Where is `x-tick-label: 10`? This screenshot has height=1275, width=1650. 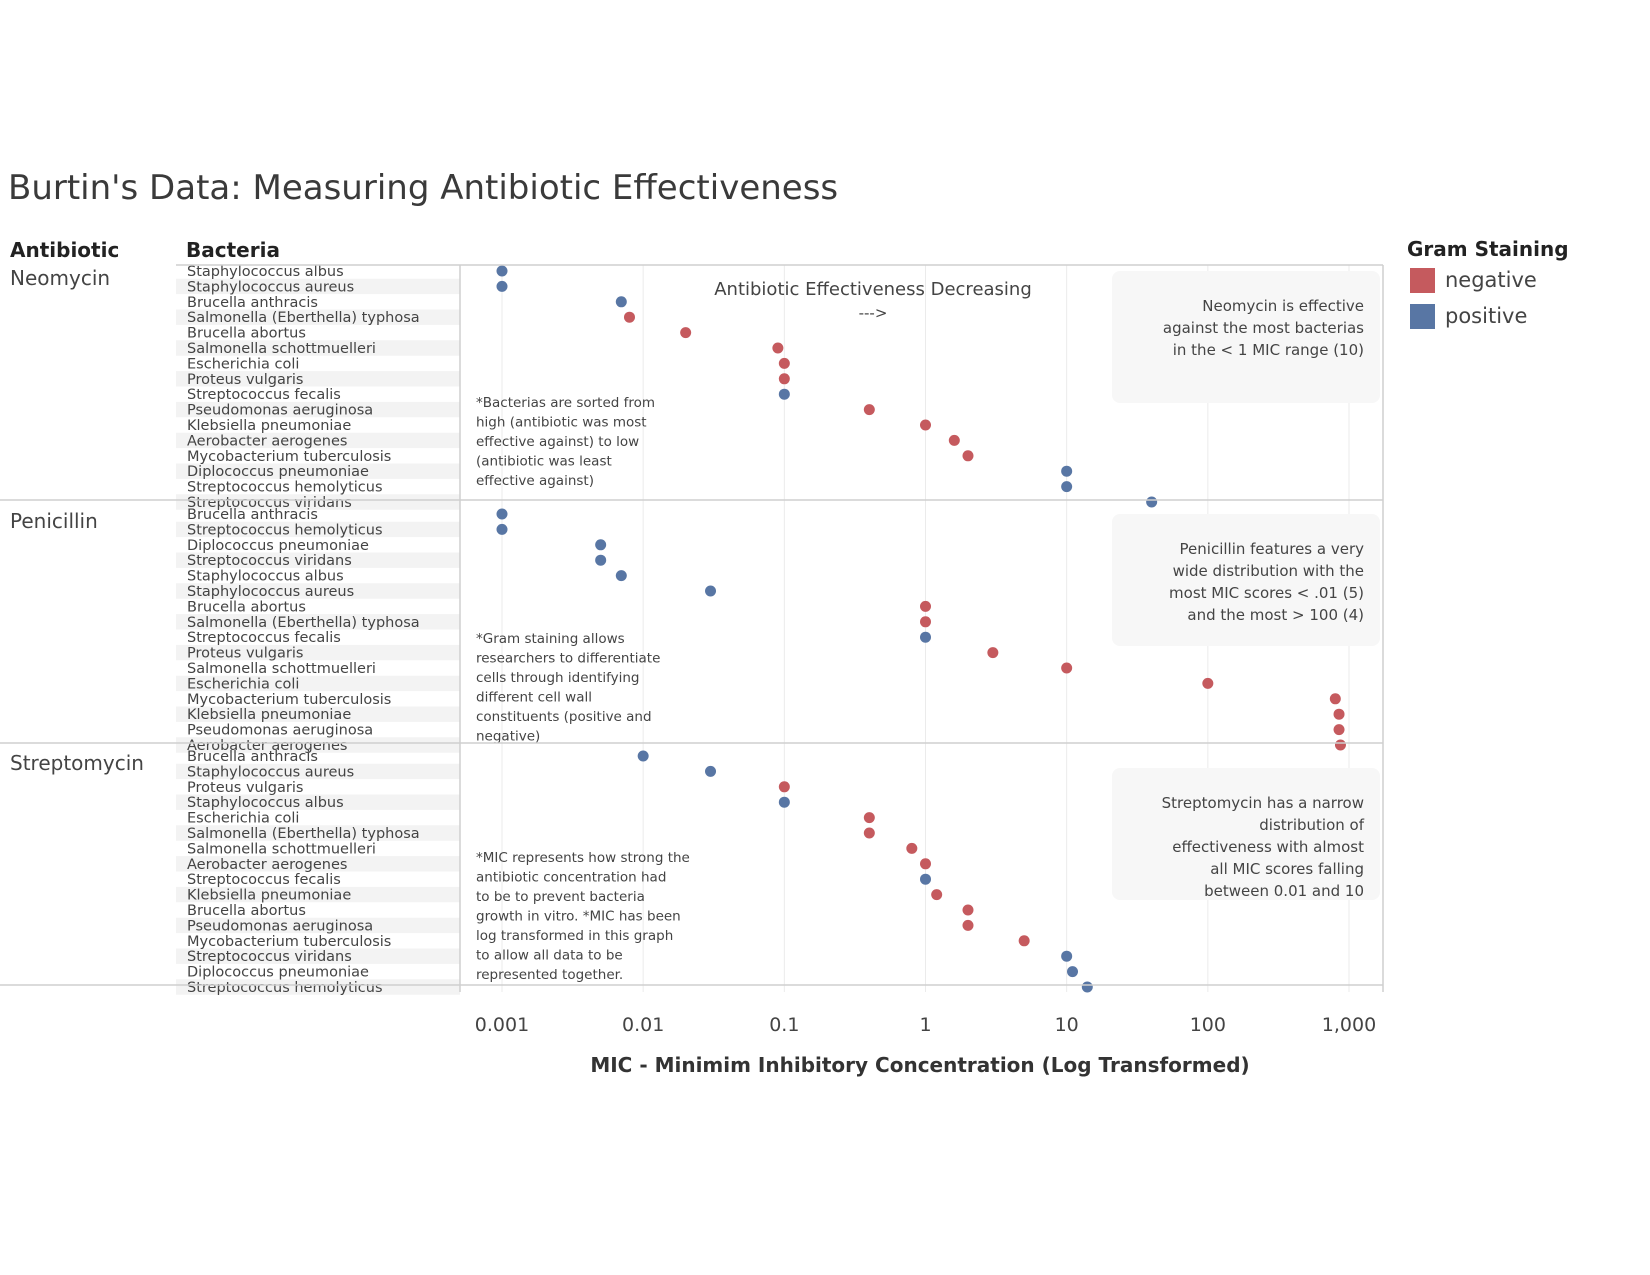 x-tick-label: 10 is located at coordinates (1067, 1025).